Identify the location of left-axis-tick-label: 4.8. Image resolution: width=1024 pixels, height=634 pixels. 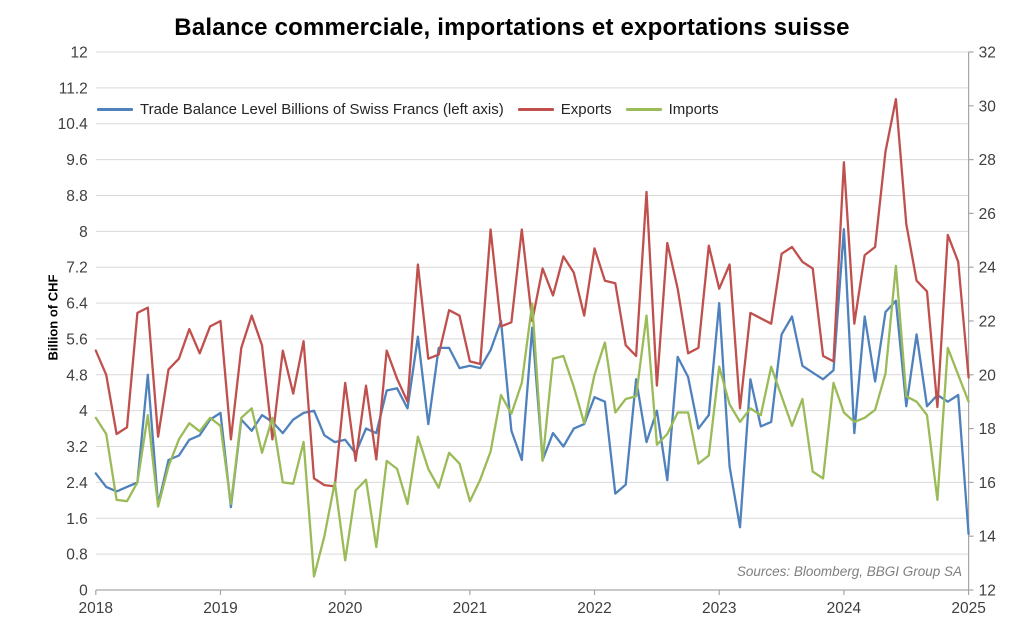
(77, 375).